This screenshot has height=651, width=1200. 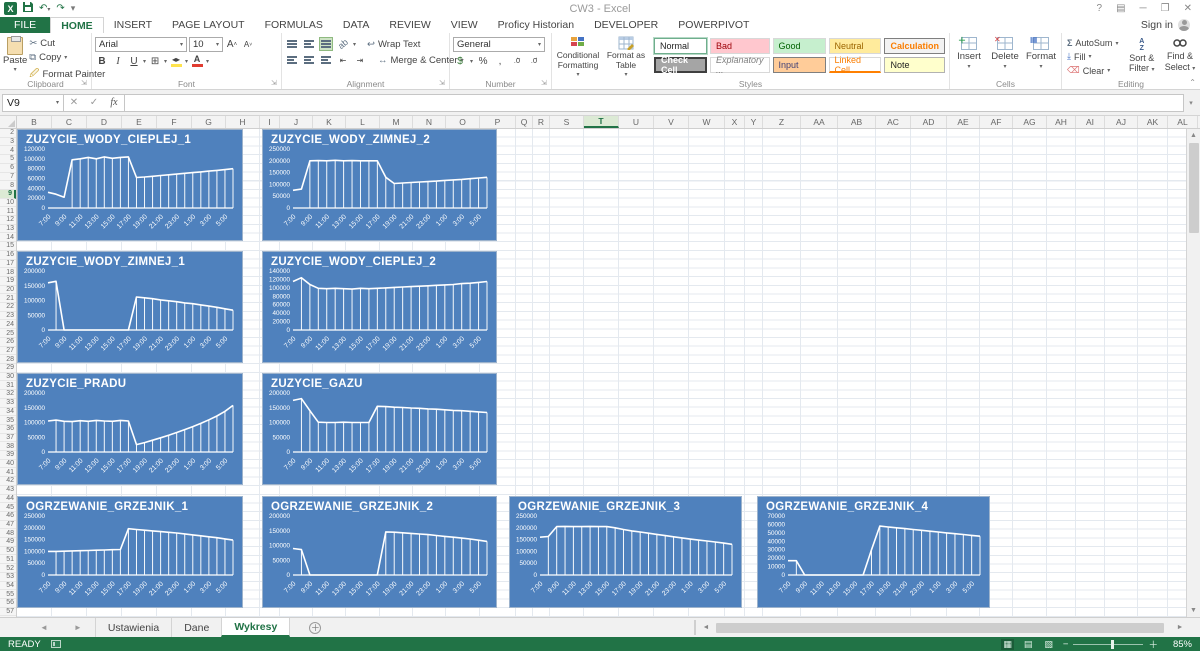 What do you see at coordinates (524, 122) in the screenshot?
I see `column-header-Q: Q` at bounding box center [524, 122].